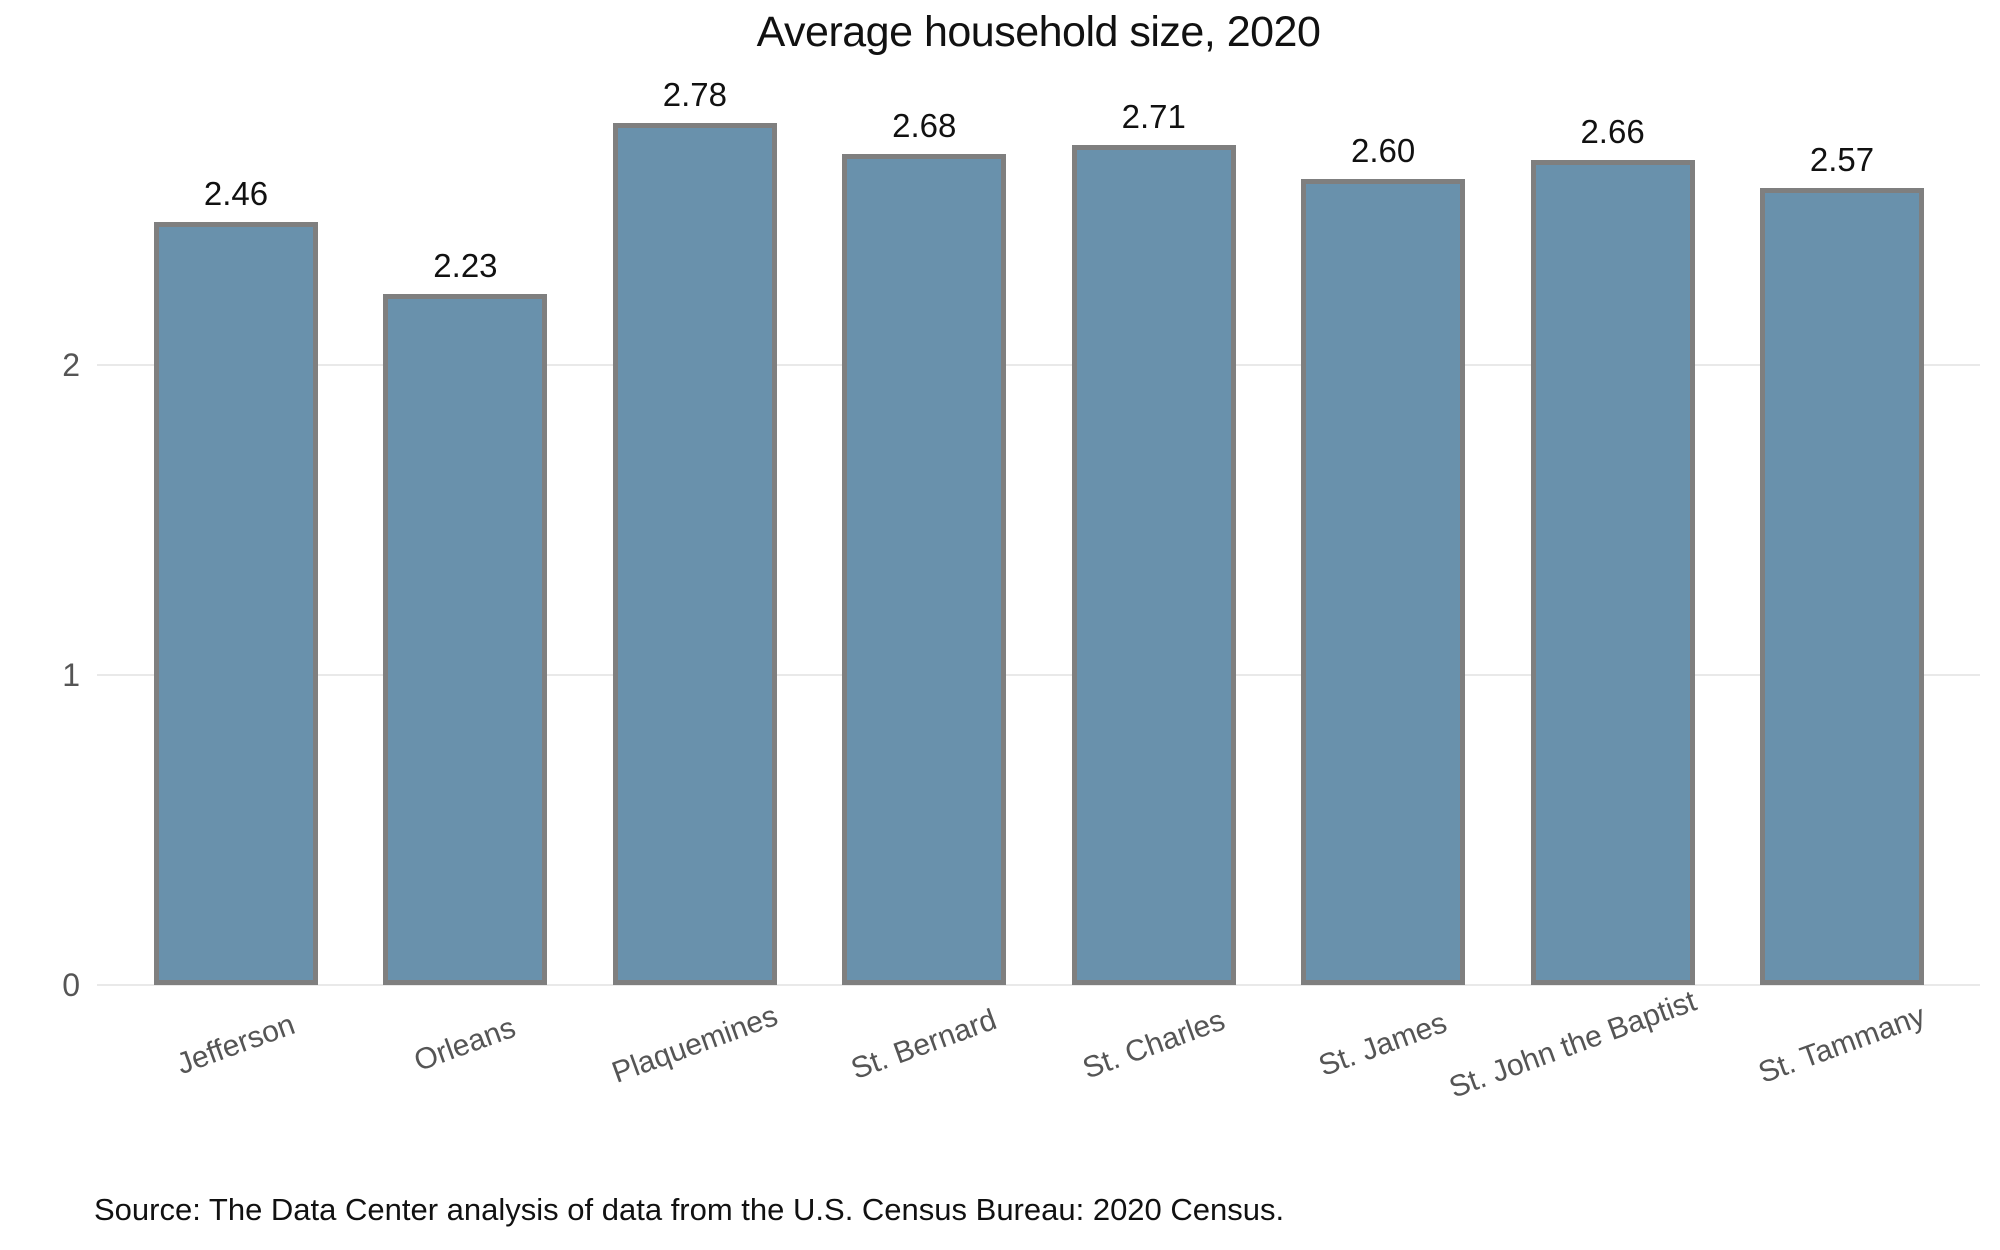 The height and width of the screenshot is (1250, 2000). I want to click on x-axis-label: St. Bernard, so click(924, 1044).